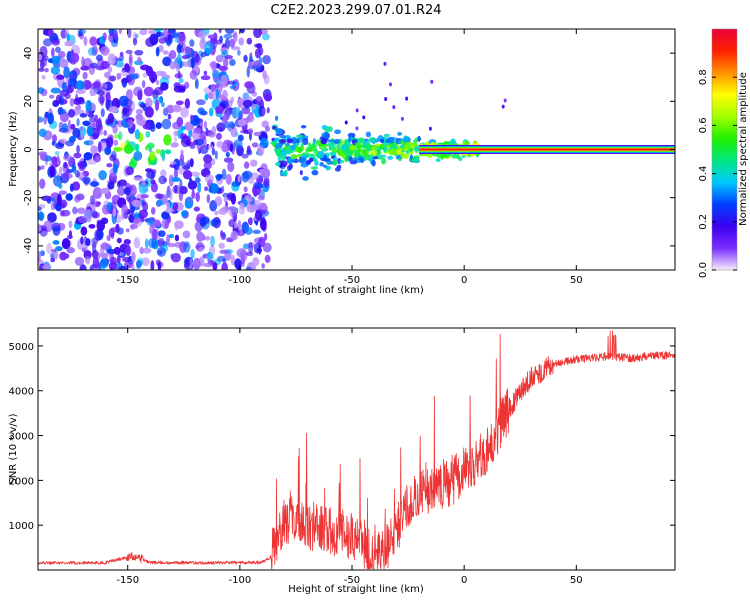  I want to click on snr-ylabel: SNR (10 * v/v), so click(13, 448).